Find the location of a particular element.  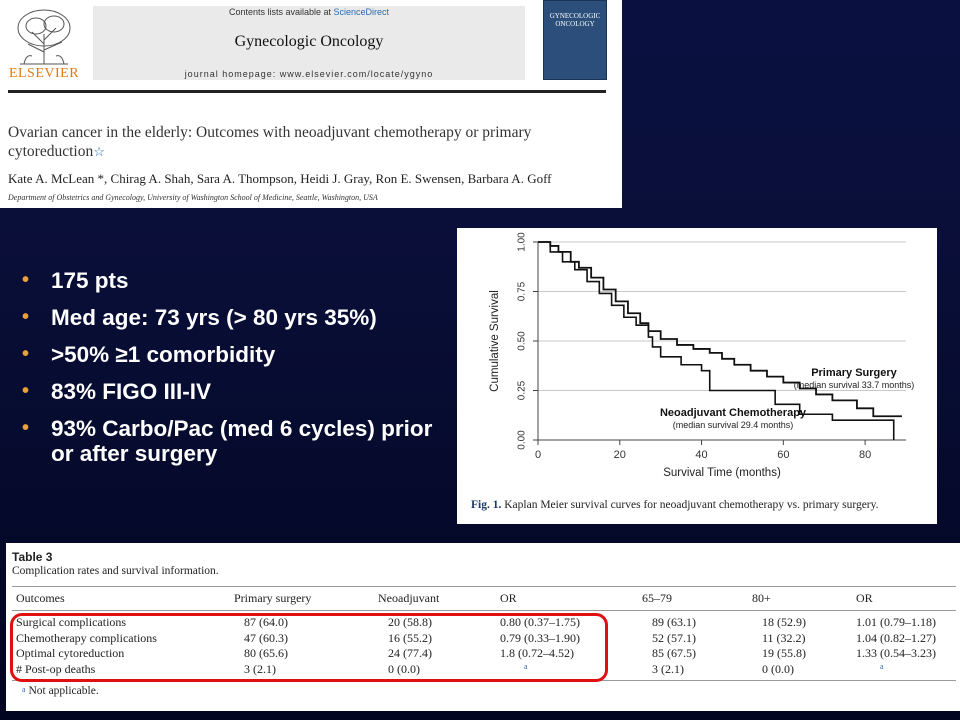

table-label: Table 3 is located at coordinates (32, 557).